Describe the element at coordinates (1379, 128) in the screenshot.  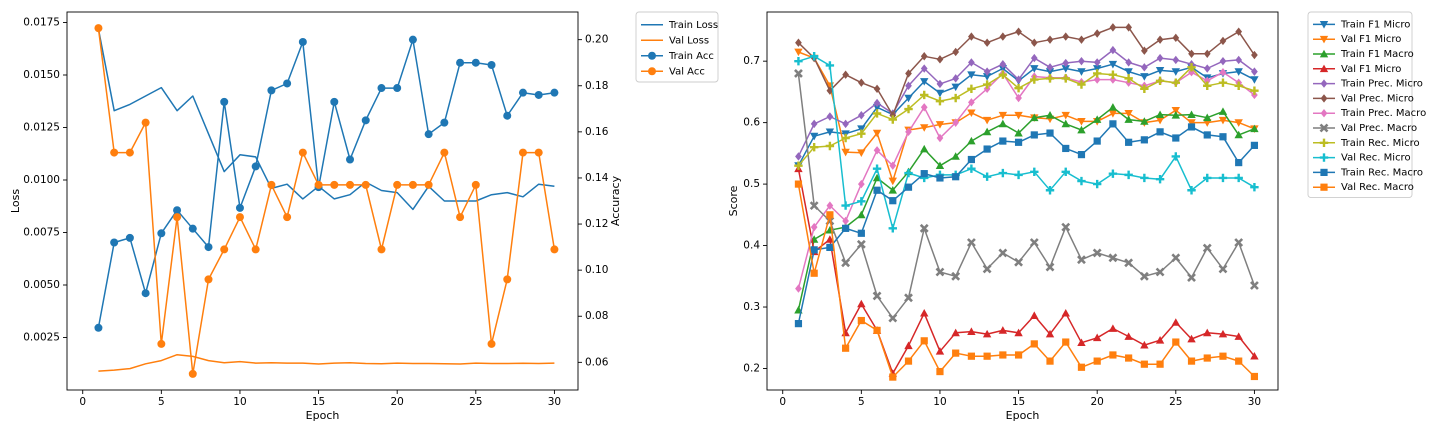
I see `legend-label: Val Prec. Macro` at that location.